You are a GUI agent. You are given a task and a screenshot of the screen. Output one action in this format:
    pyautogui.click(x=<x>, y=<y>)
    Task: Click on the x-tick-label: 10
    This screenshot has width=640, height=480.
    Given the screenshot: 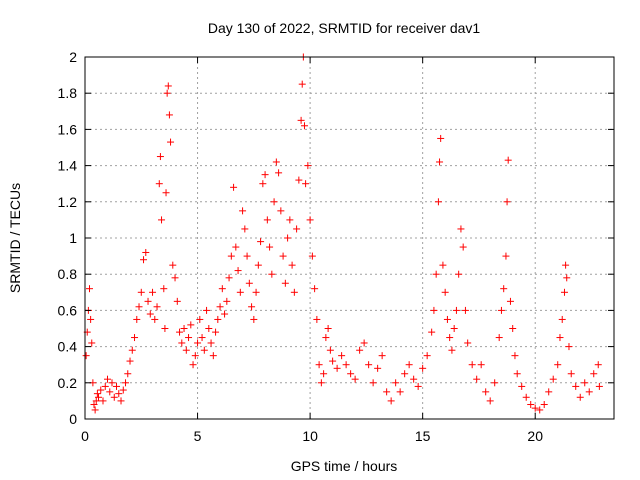 What is the action you would take?
    pyautogui.click(x=310, y=436)
    